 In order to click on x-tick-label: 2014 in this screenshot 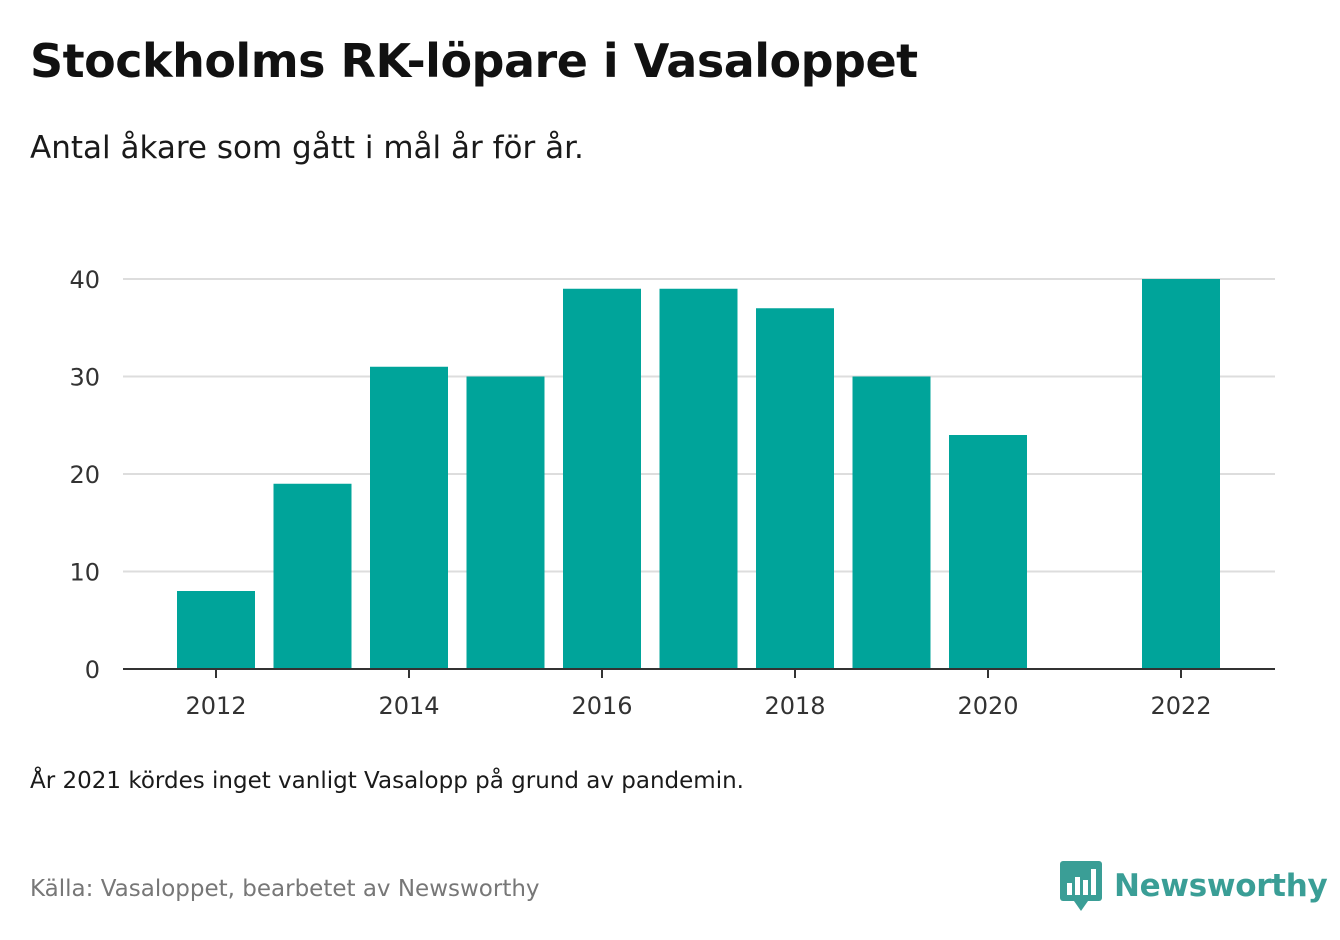, I will do `click(408, 706)`.